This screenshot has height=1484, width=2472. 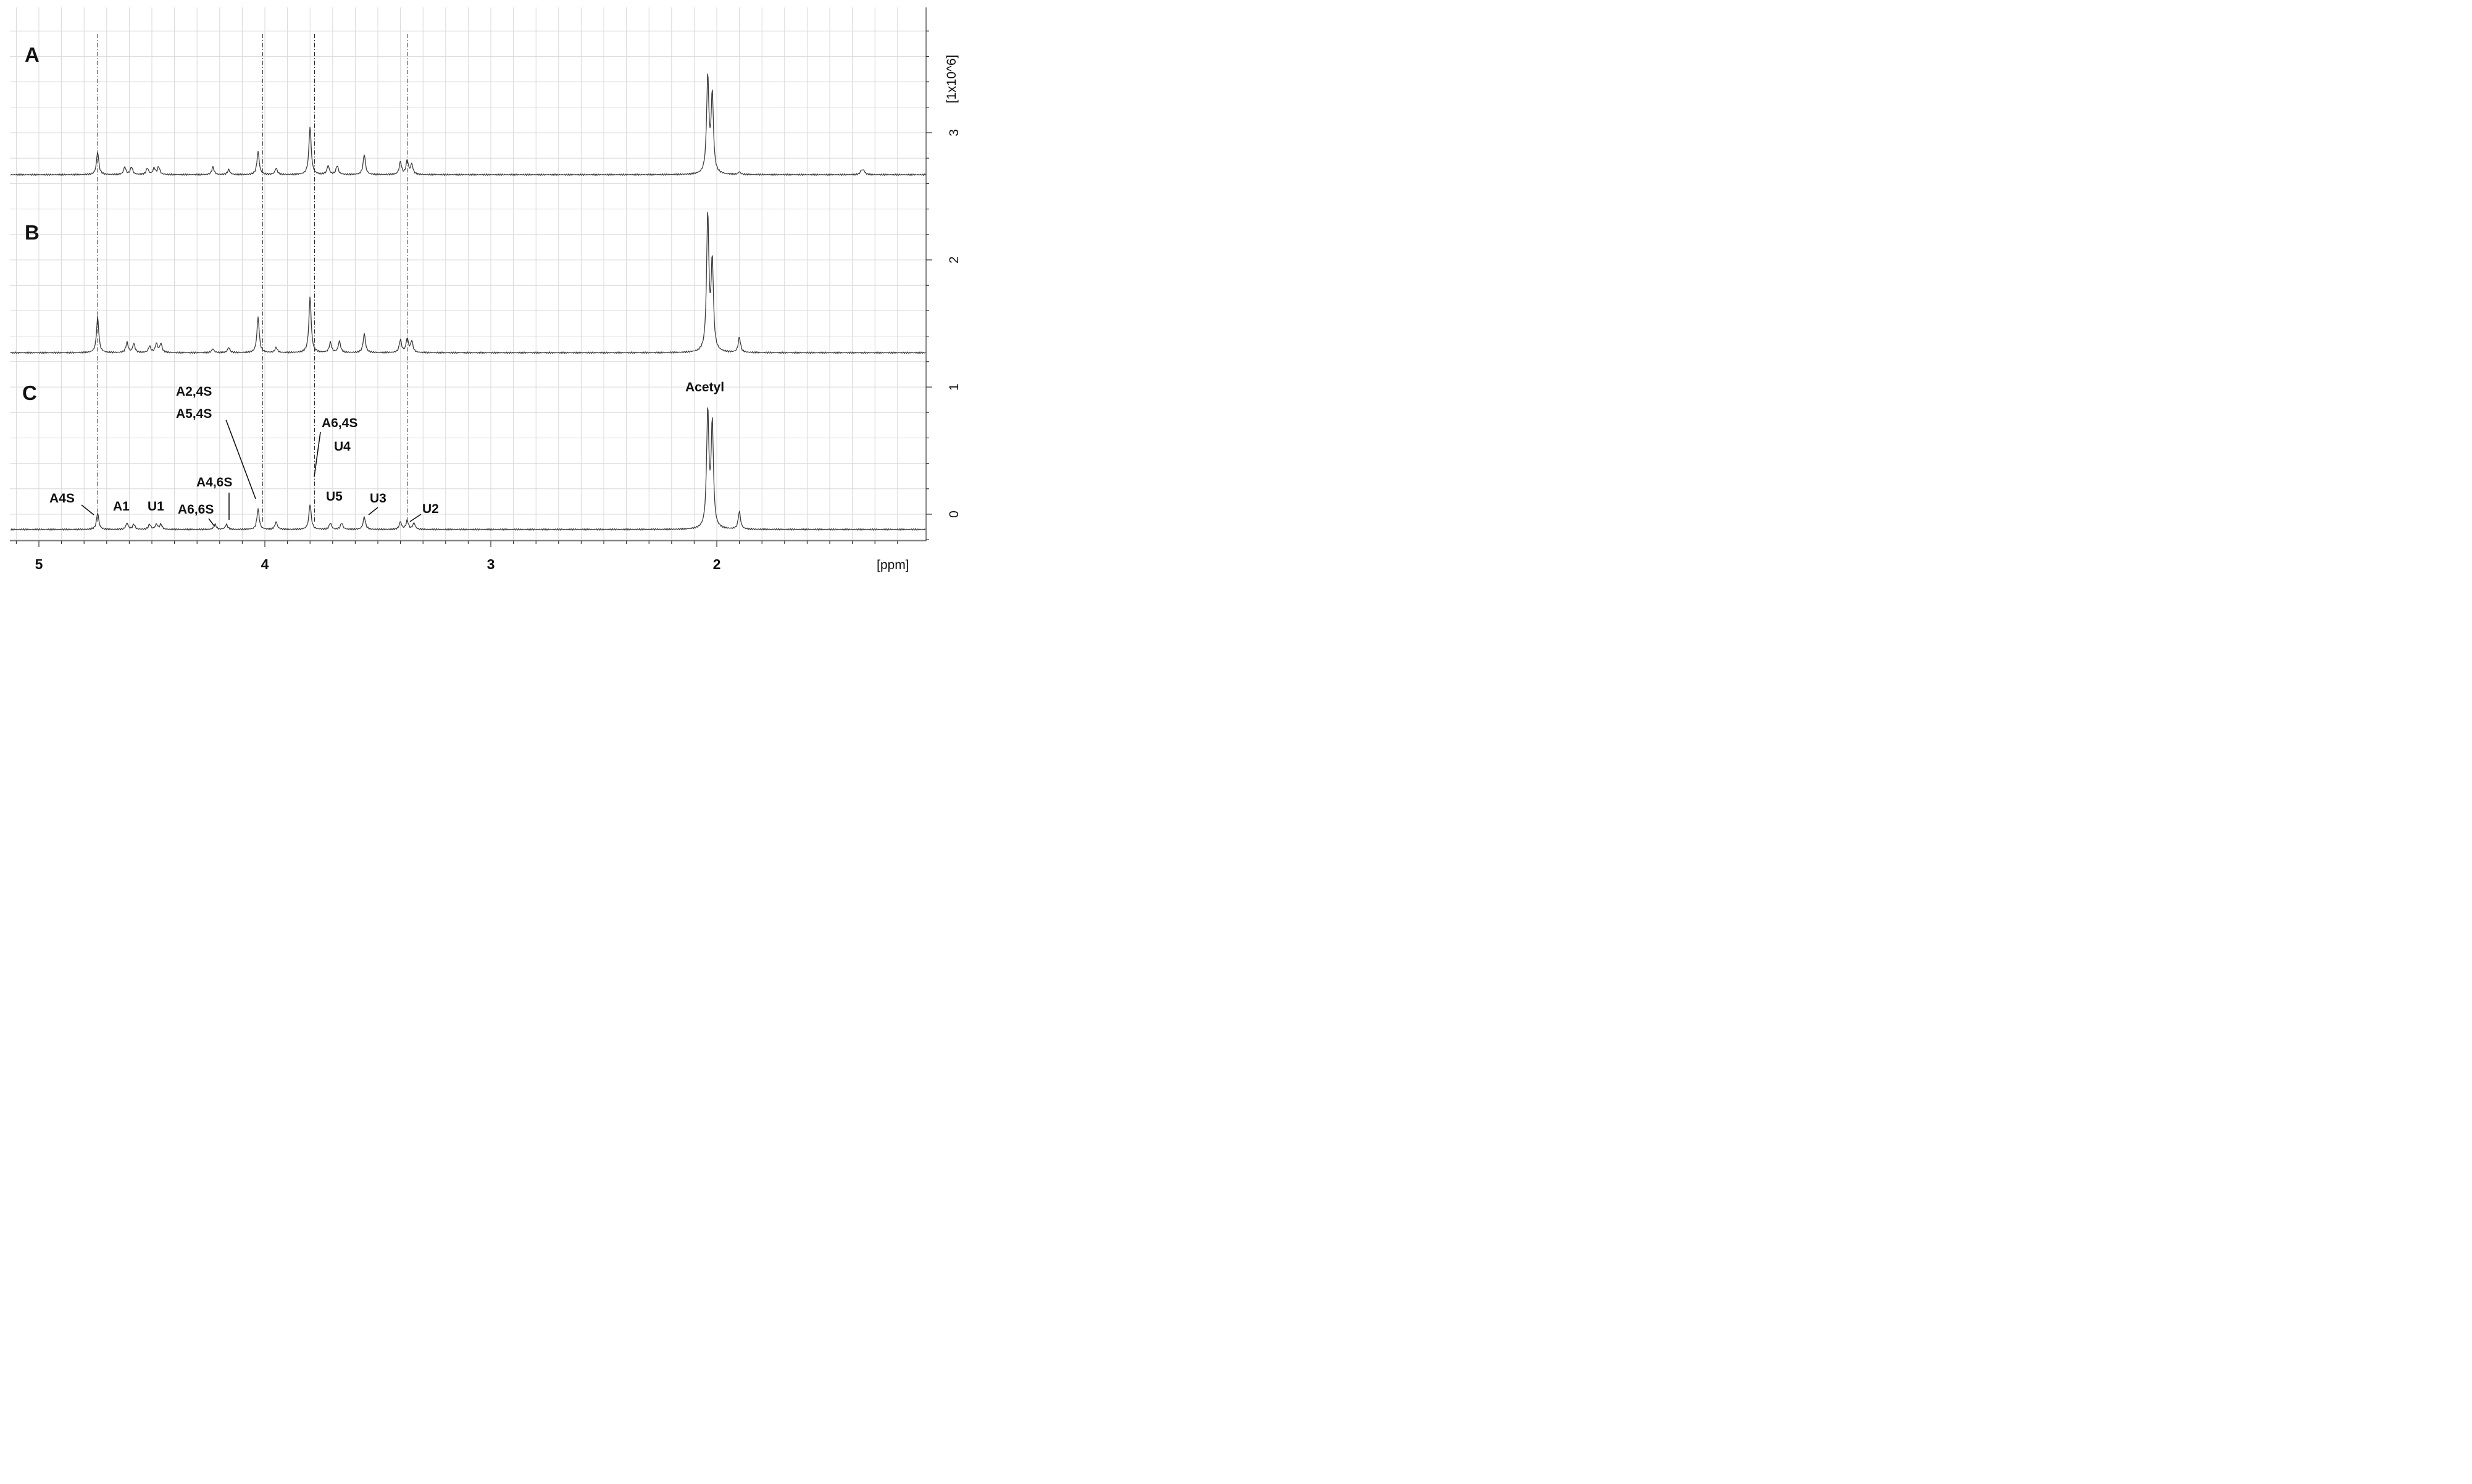 I want to click on arrow-a24s, so click(x=240, y=459).